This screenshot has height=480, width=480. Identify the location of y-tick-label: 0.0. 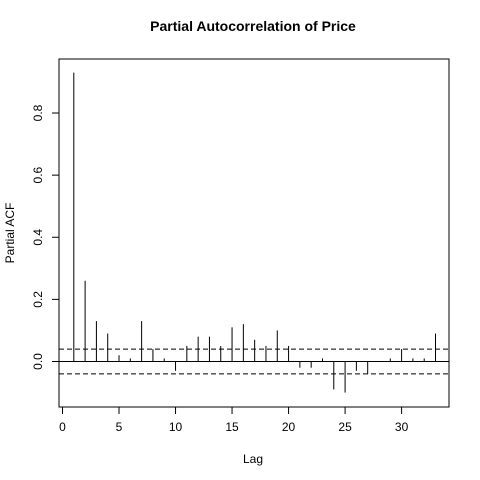
(38, 361).